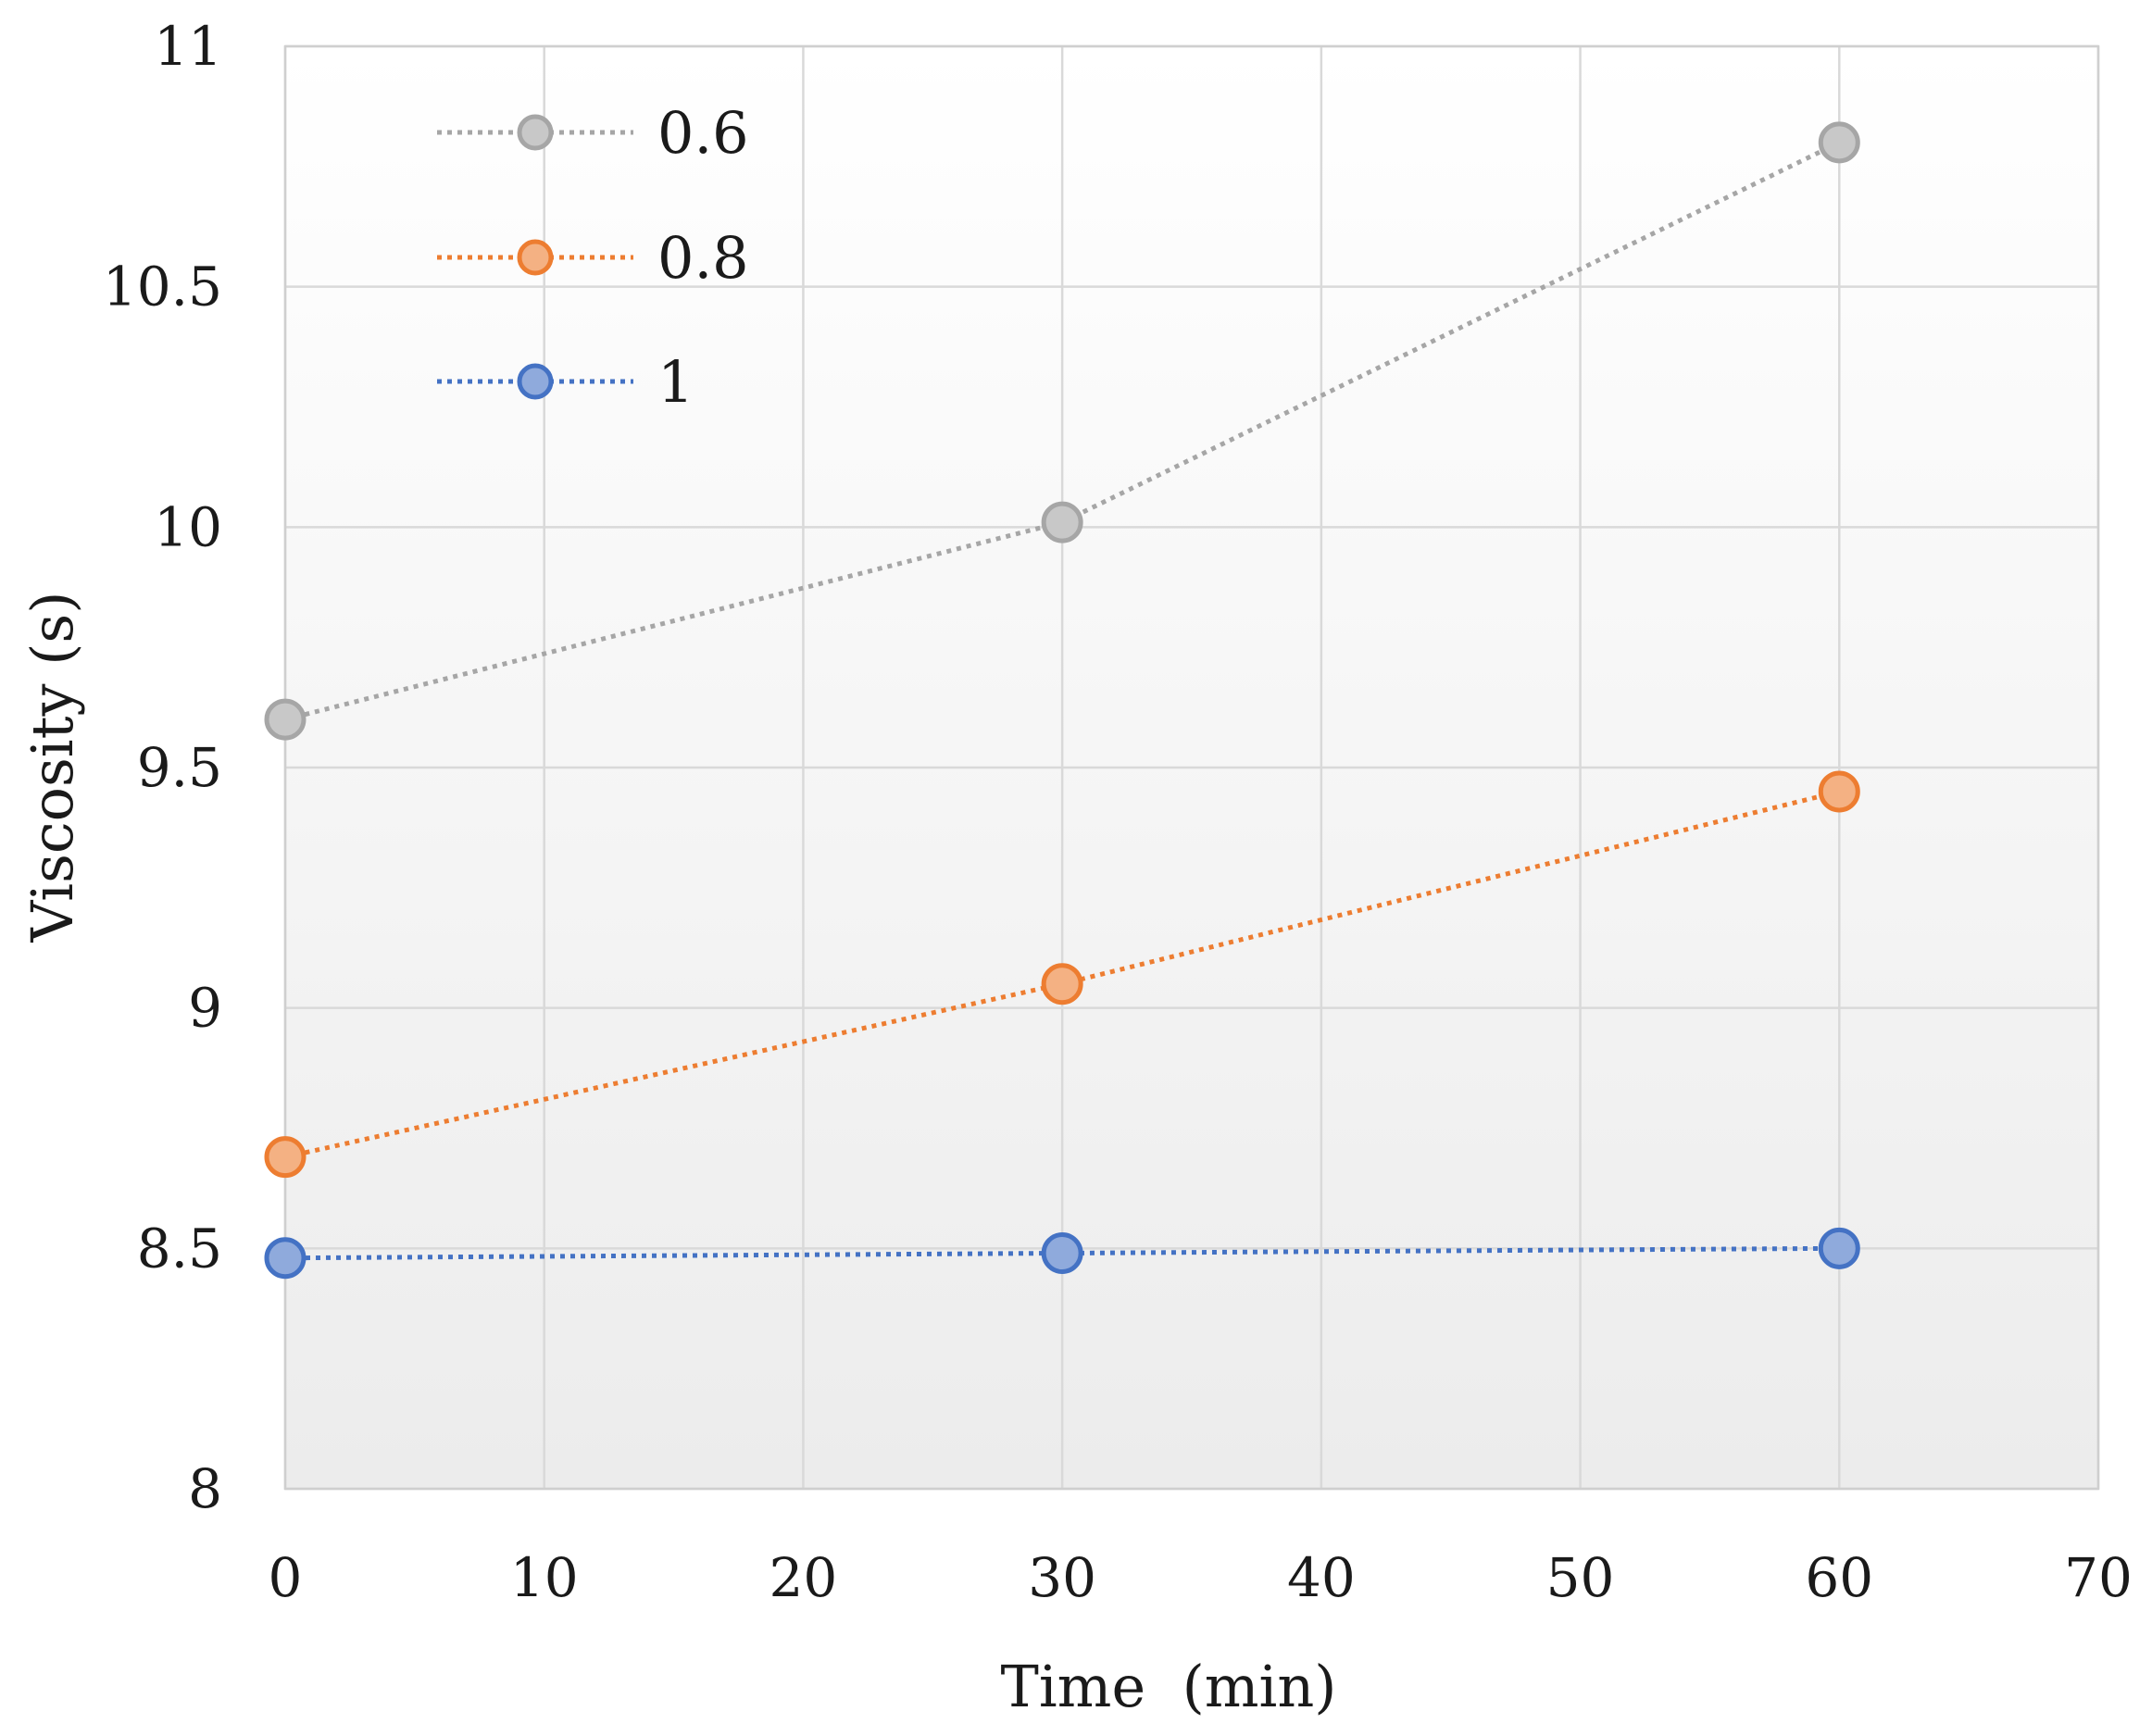 The image size is (2152, 1736). Describe the element at coordinates (703, 133) in the screenshot. I see `legend-label: 0.6` at that location.